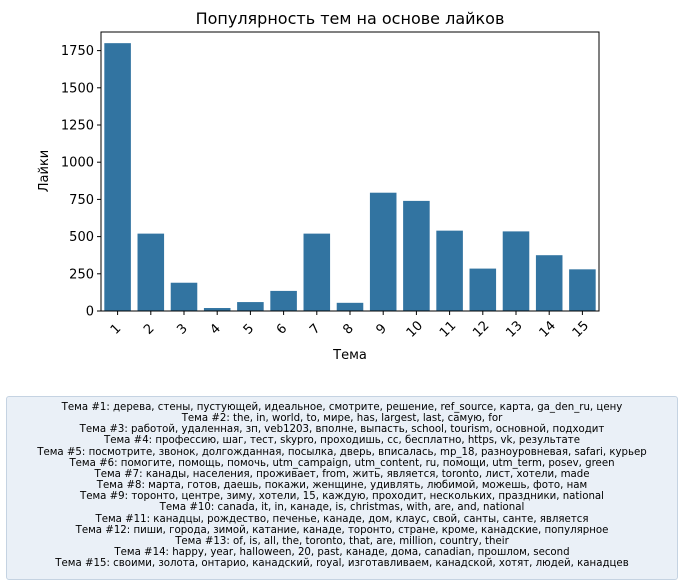 The image size is (684, 586). What do you see at coordinates (481, 329) in the screenshot?
I see `x-tick-label: 12` at bounding box center [481, 329].